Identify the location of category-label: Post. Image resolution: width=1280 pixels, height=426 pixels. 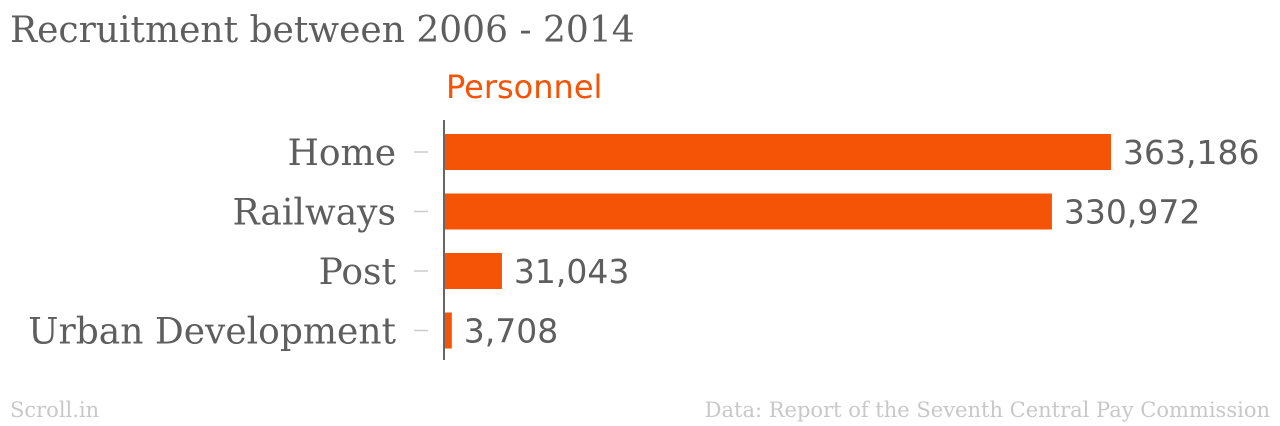
(358, 272).